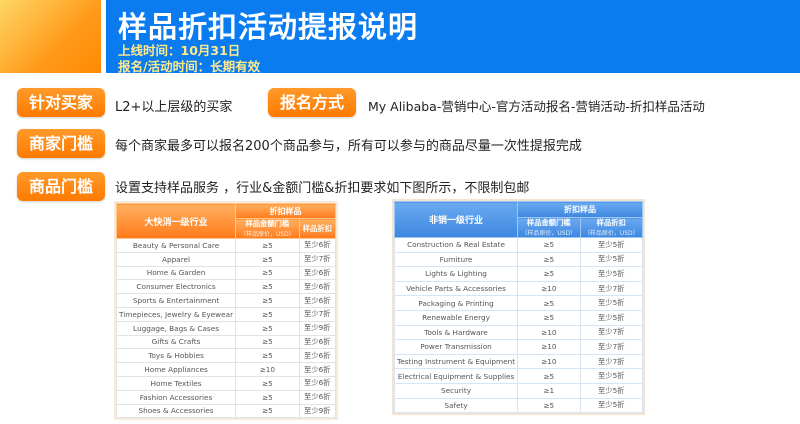 Image resolution: width=800 pixels, height=424 pixels. I want to click on table-row: Furniture ≥5 至少5折, so click(518, 259).